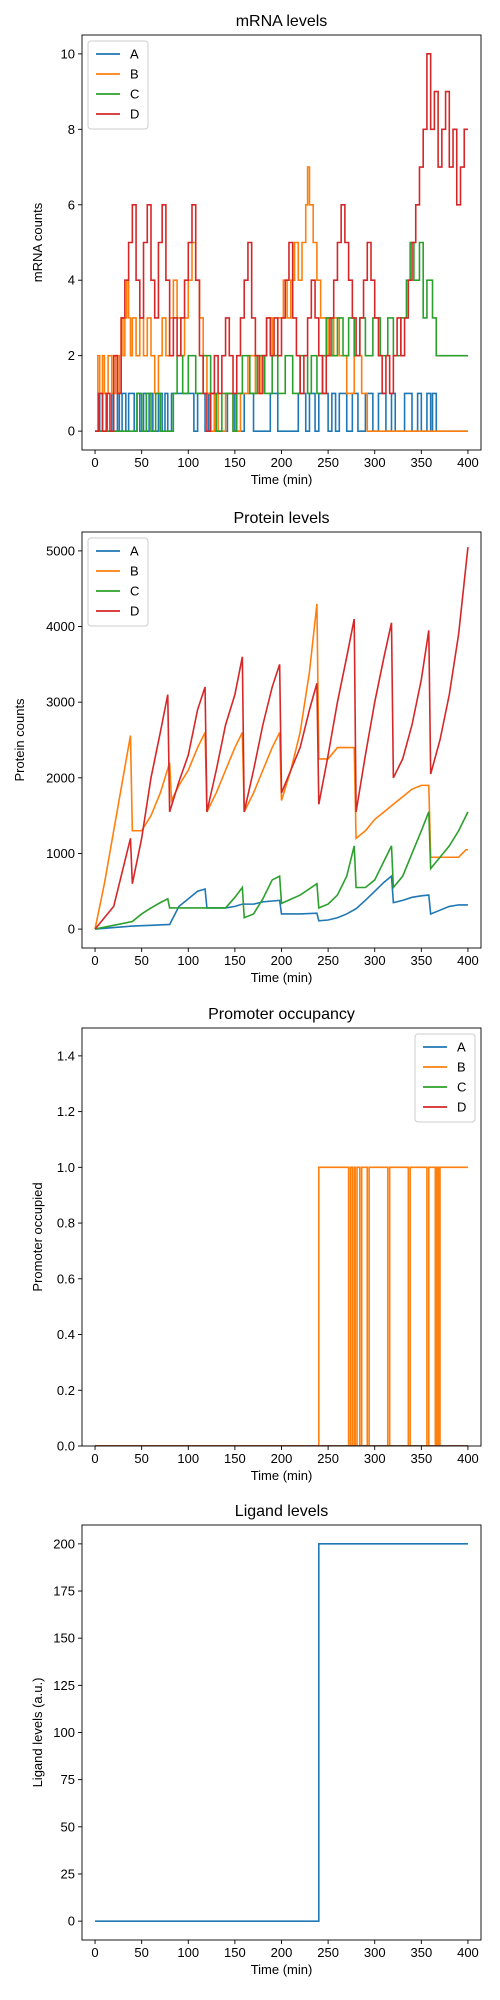  What do you see at coordinates (60, 550) in the screenshot?
I see `y-tick-label: 5000` at bounding box center [60, 550].